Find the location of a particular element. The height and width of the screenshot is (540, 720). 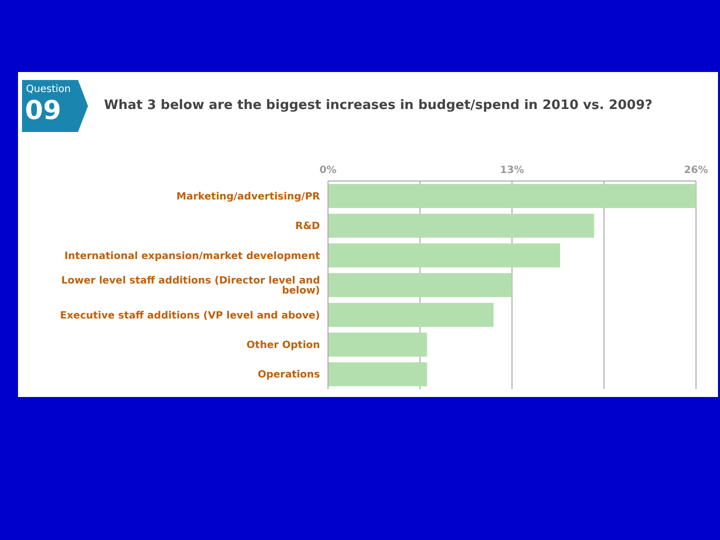

x-tick-label: 26% is located at coordinates (696, 170).